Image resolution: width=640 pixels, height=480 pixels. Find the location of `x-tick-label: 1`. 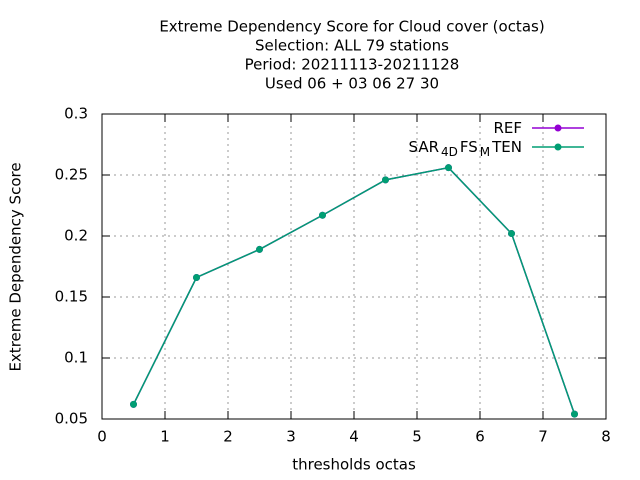

x-tick-label: 1 is located at coordinates (165, 437).